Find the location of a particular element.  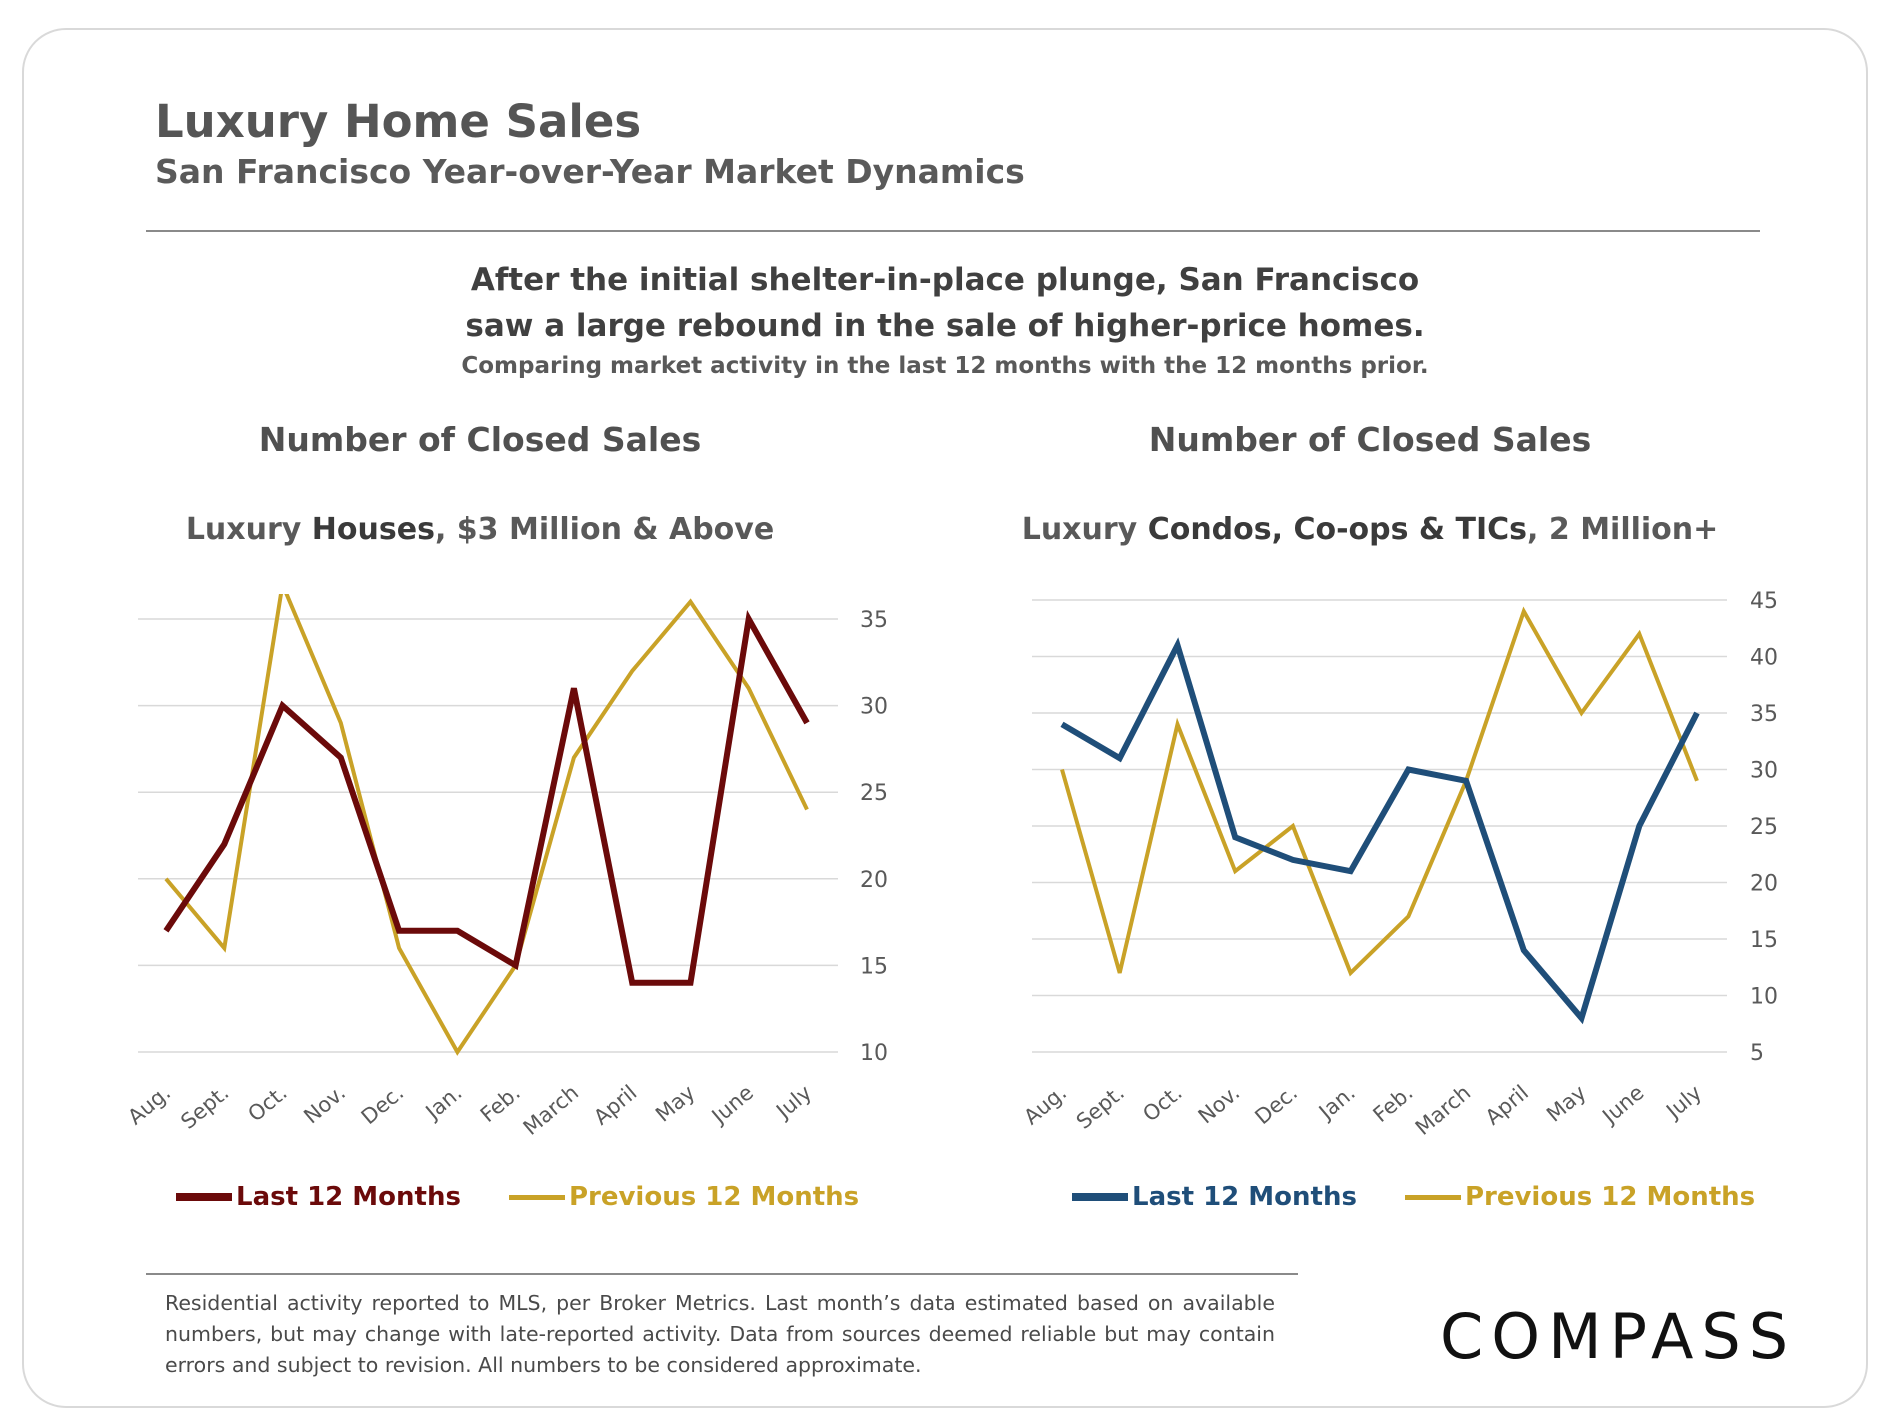

houses-y-tick-label: 10 is located at coordinates (874, 1053).